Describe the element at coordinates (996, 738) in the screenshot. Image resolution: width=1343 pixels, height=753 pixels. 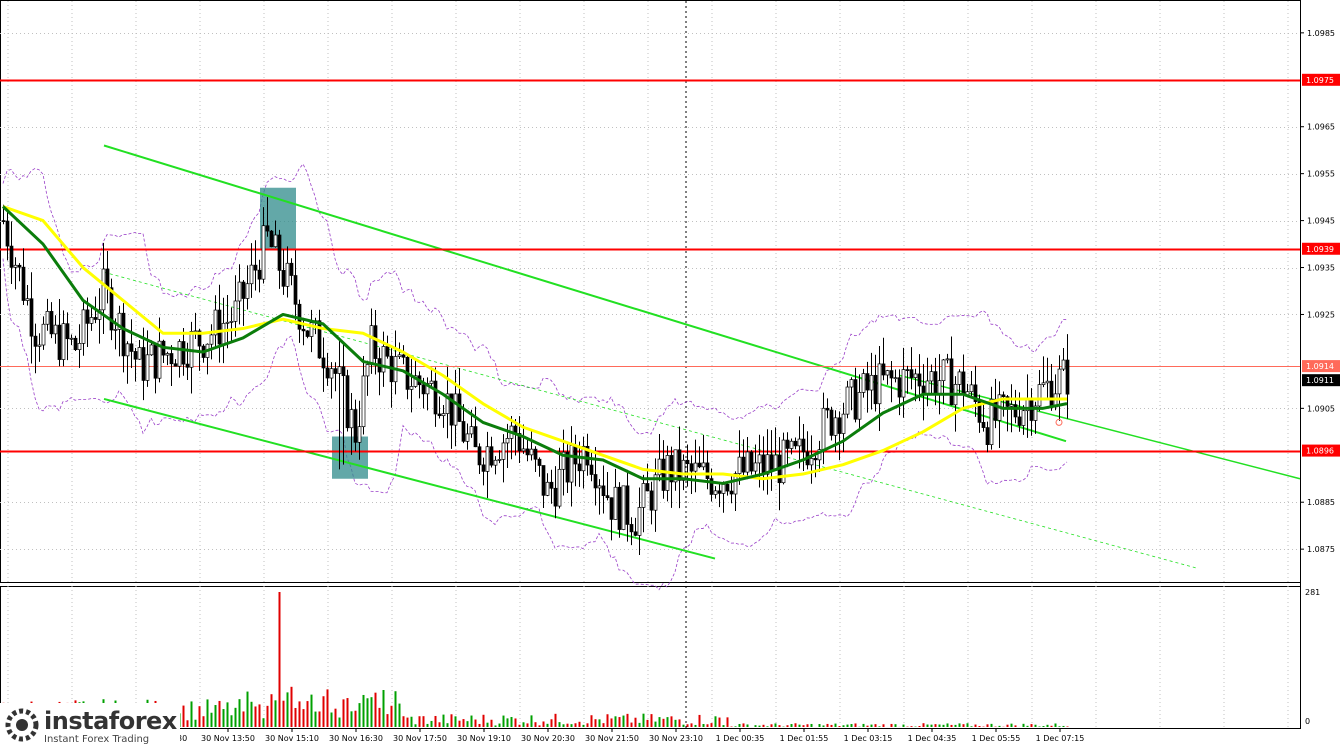
I see `time-tick-label: 1 Dec 05:55` at that location.